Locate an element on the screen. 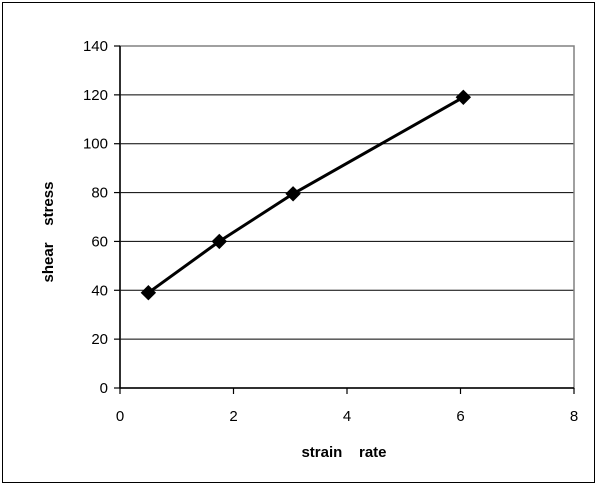 Image resolution: width=599 pixels, height=487 pixels. y-tick-label-0: 0 is located at coordinates (104, 388).